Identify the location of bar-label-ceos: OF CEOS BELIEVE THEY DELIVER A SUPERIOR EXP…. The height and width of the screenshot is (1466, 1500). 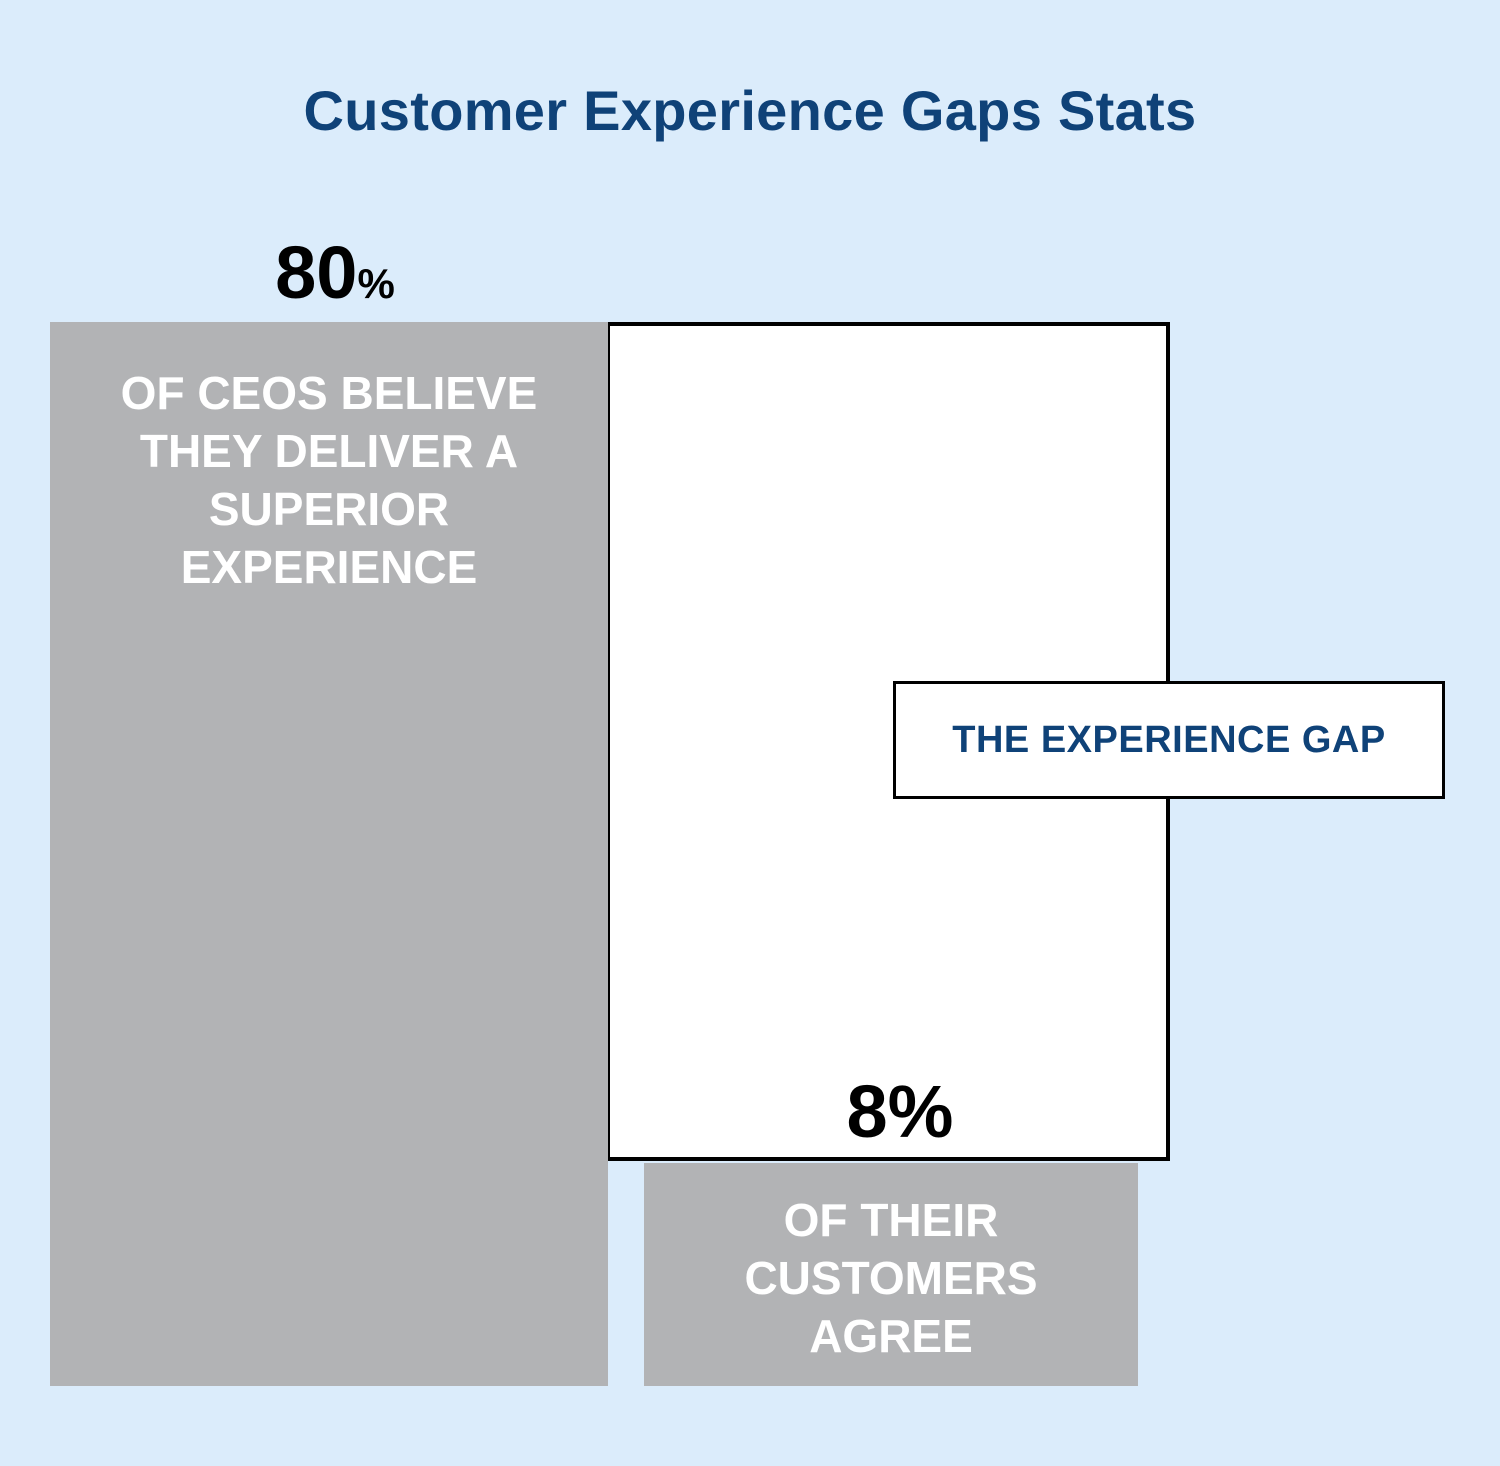
(329, 480).